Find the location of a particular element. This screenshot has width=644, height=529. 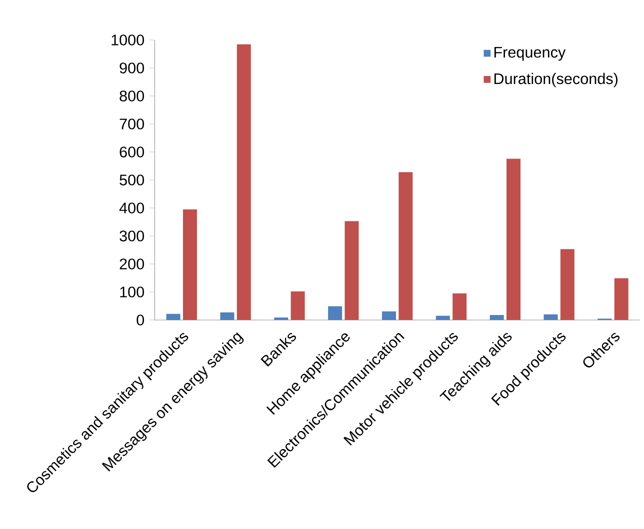

legend-label: Duration(seconds) is located at coordinates (556, 80).